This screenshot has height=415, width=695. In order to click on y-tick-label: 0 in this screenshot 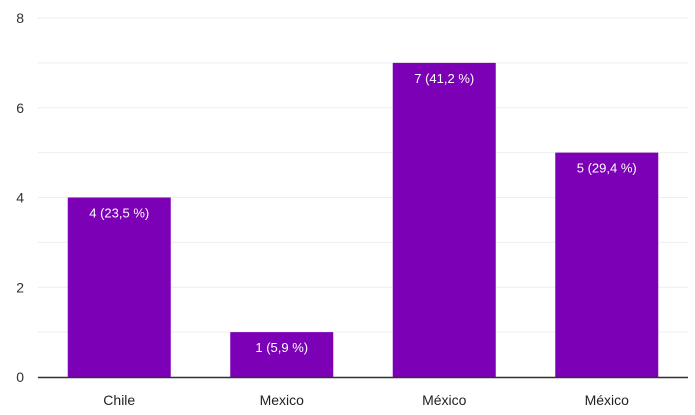, I will do `click(20, 377)`.